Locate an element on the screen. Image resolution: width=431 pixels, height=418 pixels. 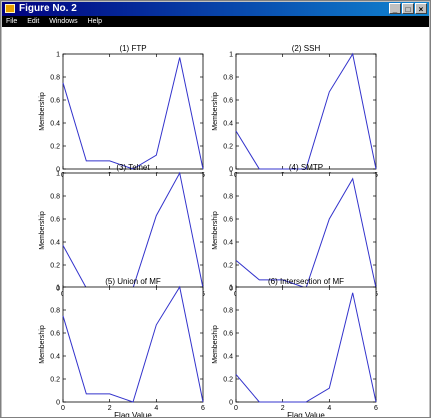
subplot-title: (4) SMTP is located at coordinates (306, 167).